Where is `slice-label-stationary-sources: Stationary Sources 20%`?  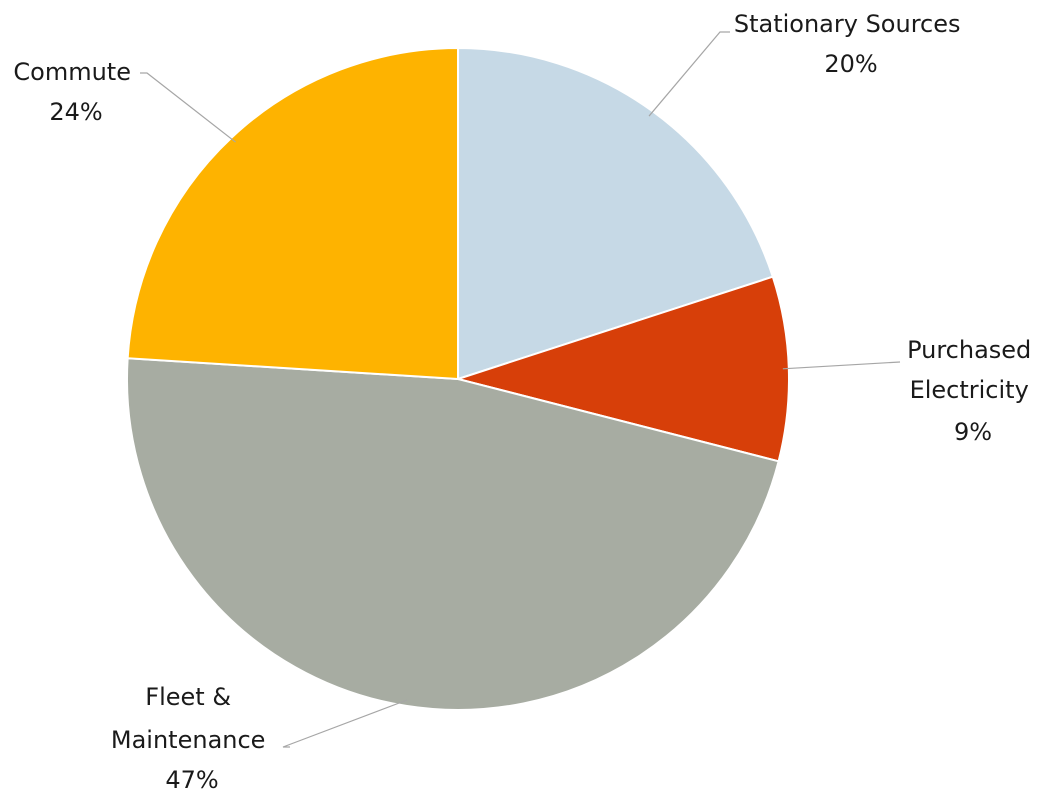
slice-label-stationary-sources: Stationary Sources 20% is located at coordinates (851, 44).